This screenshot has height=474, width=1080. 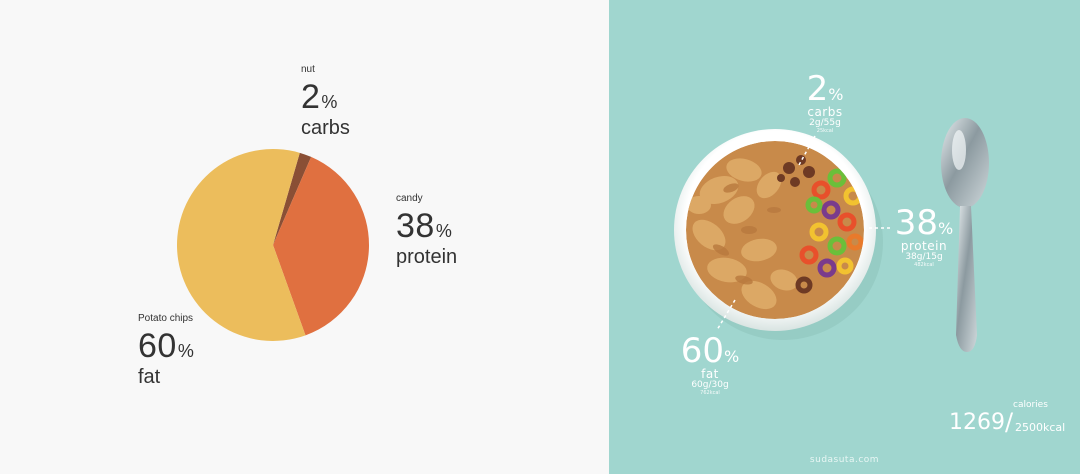 I want to click on cereal-bowl-illustration, so click(x=831, y=235).